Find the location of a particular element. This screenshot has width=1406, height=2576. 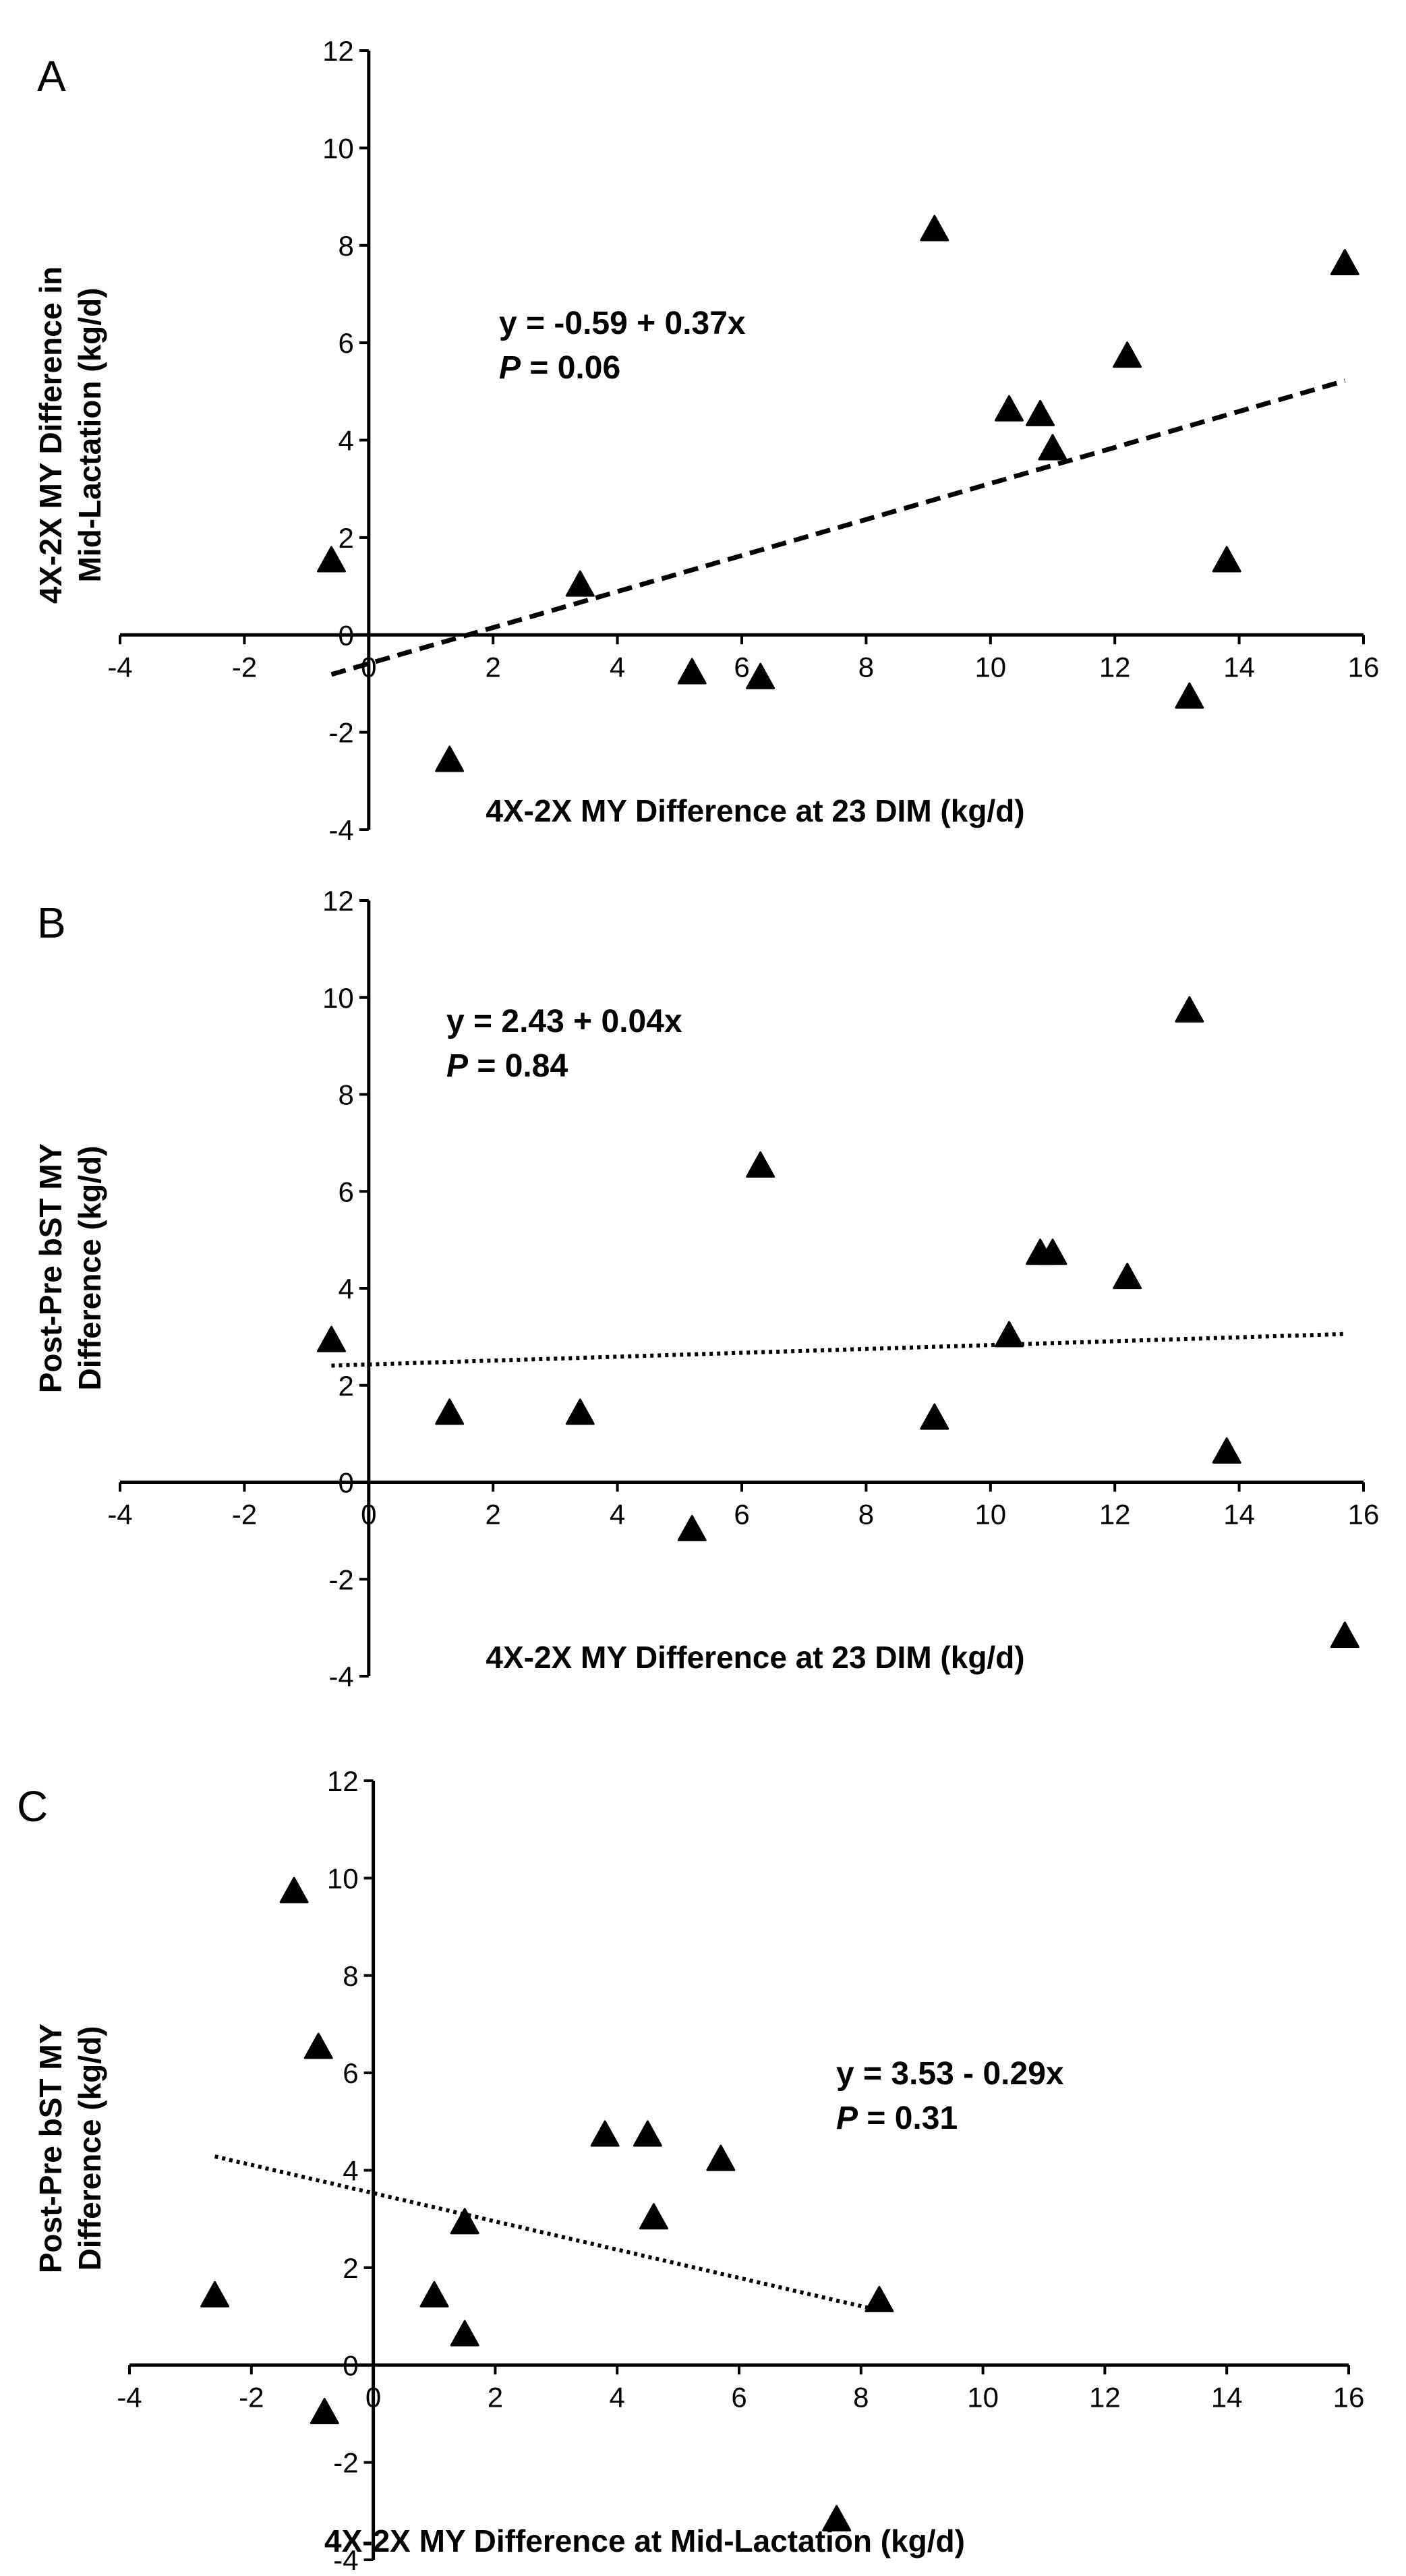

x-axis-title: 4X-2X MY Difference at 23 DIM (kg/d) is located at coordinates (755, 1657).